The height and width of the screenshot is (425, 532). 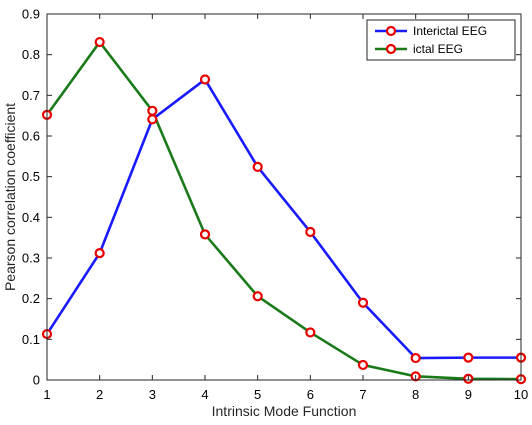 What do you see at coordinates (31, 54) in the screenshot?
I see `y-tick-label: 0.8` at bounding box center [31, 54].